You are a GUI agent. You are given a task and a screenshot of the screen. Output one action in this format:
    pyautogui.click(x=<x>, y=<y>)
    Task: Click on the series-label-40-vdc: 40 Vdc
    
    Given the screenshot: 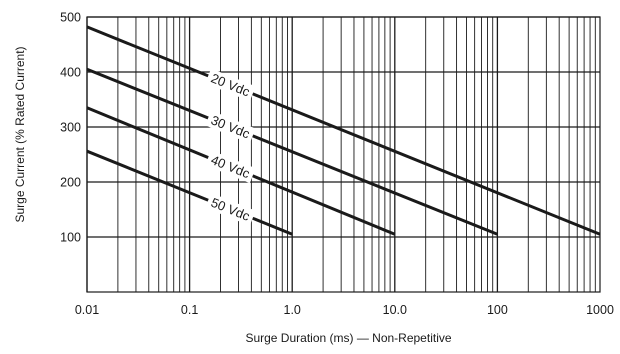 What is the action you would take?
    pyautogui.click(x=230, y=167)
    